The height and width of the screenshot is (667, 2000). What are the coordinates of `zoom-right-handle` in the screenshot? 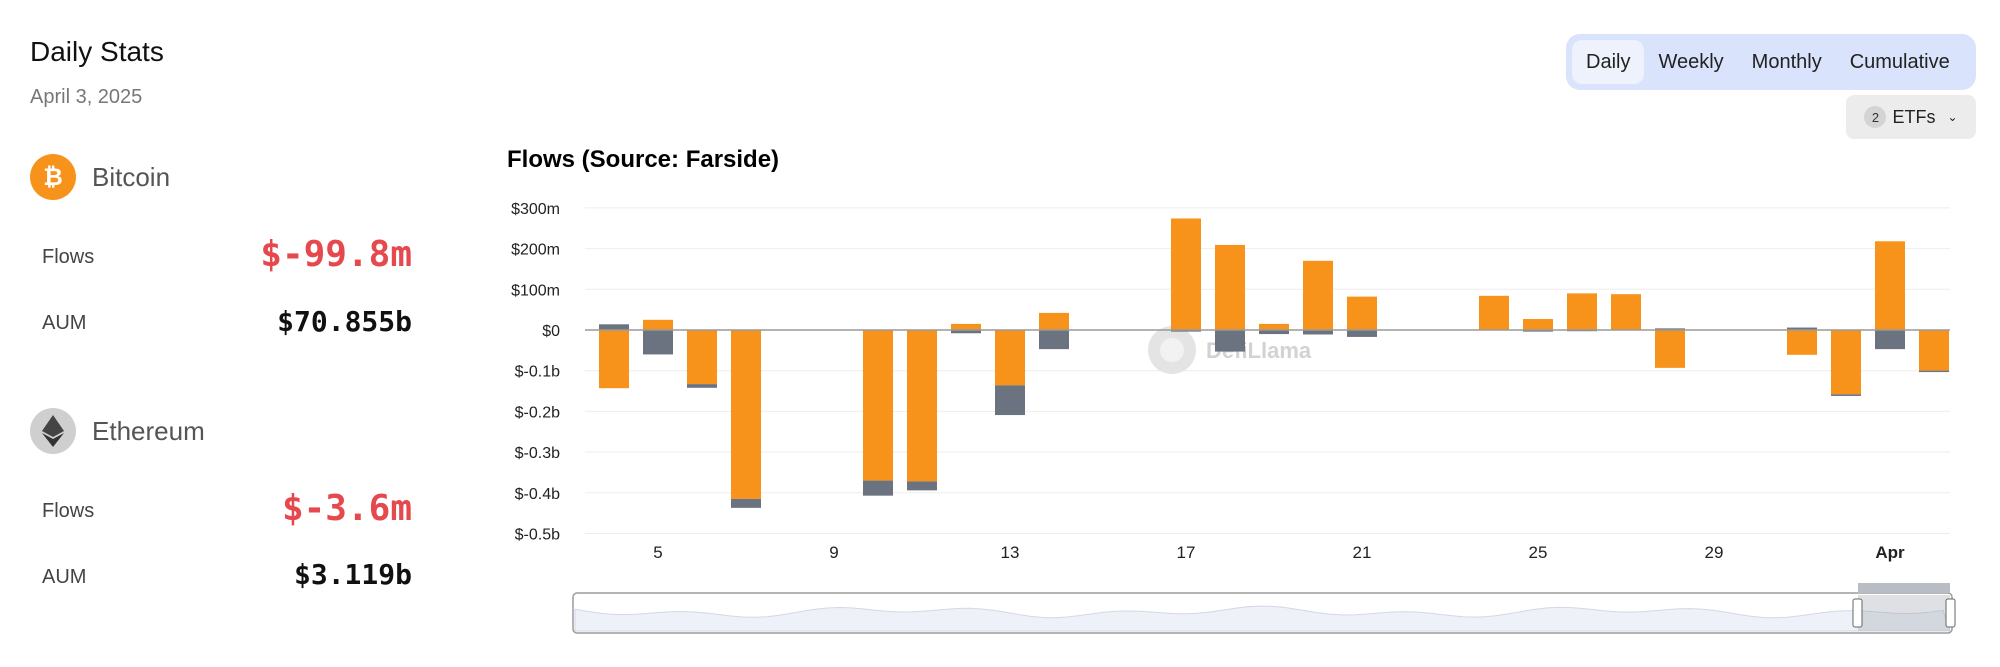 It's located at (1950, 613).